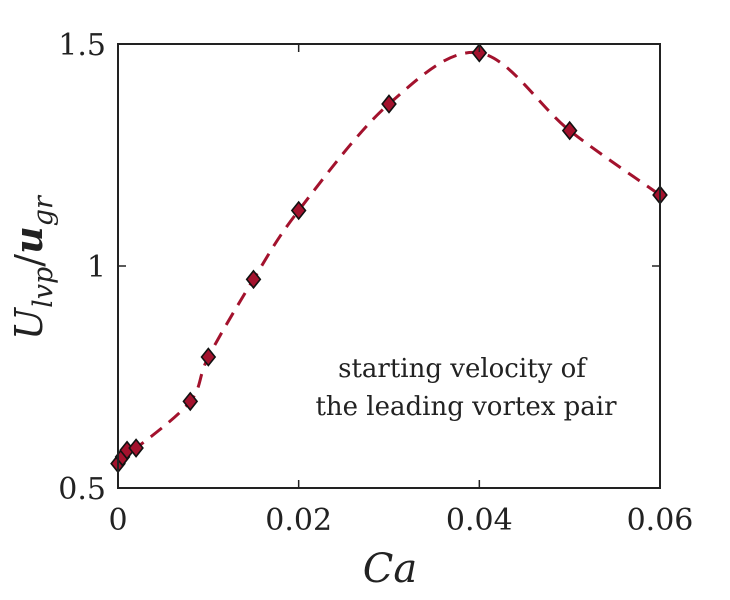 Image resolution: width=730 pixels, height=600 pixels. Describe the element at coordinates (660, 520) in the screenshot. I see `x-tick-label: 0.06` at that location.